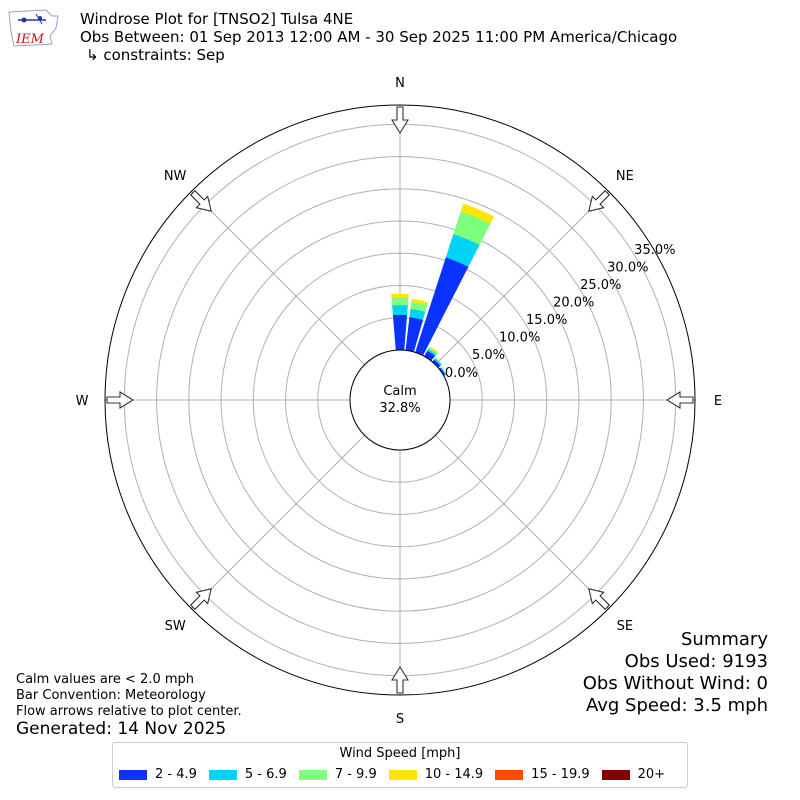  I want to click on summary-obs-used: Obs Used: 9193, so click(696, 661).